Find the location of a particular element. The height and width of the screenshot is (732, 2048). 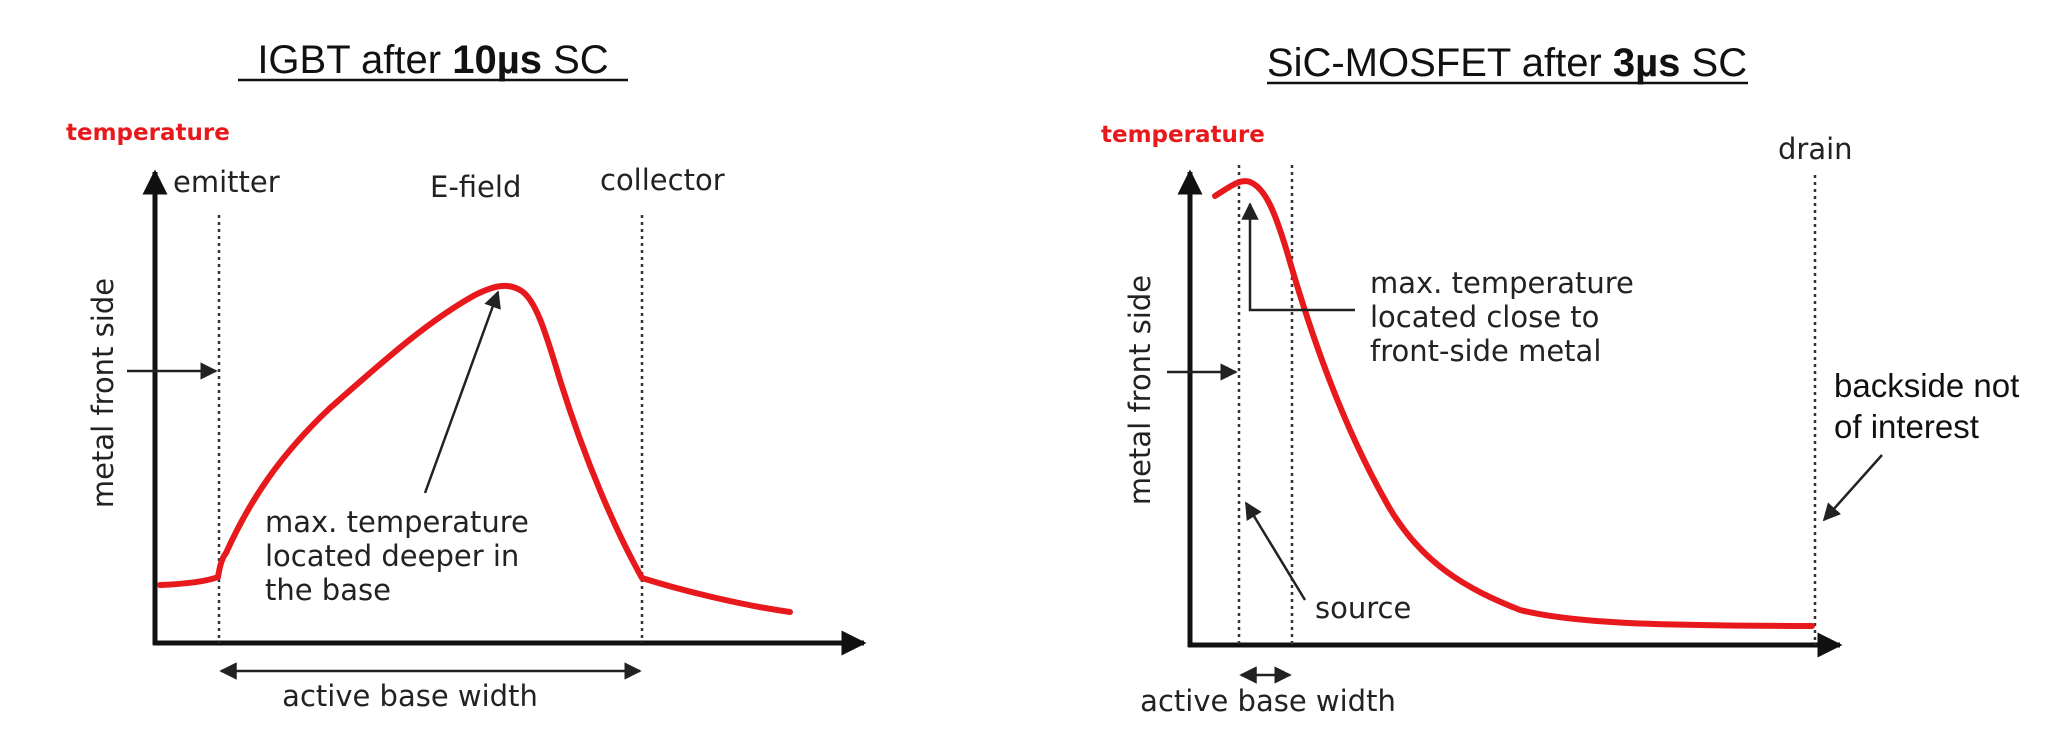

sic-drain-label: drain is located at coordinates (1815, 149).